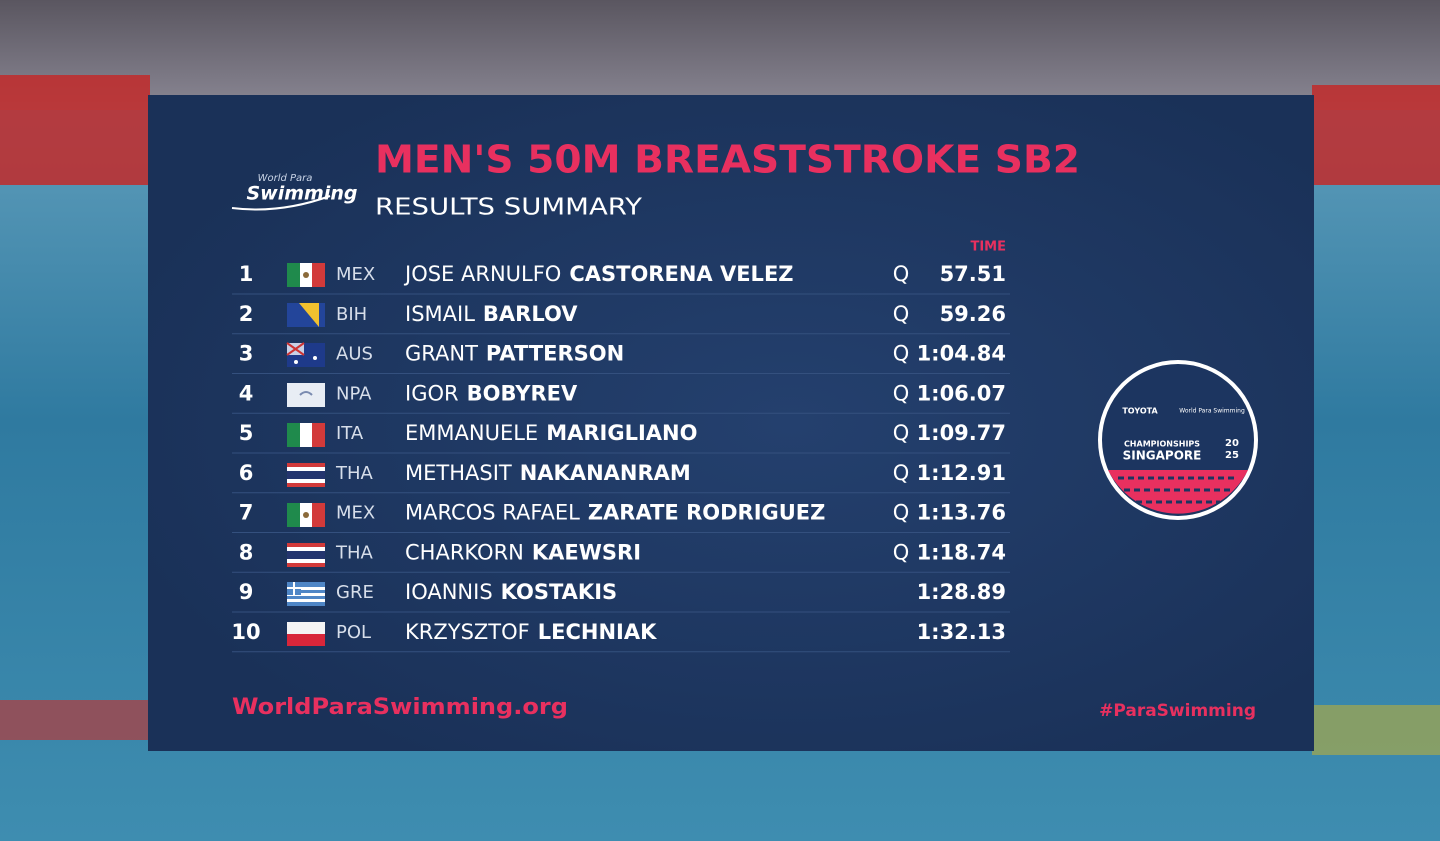  Describe the element at coordinates (245, 632) in the screenshot. I see `rank: 10` at that location.